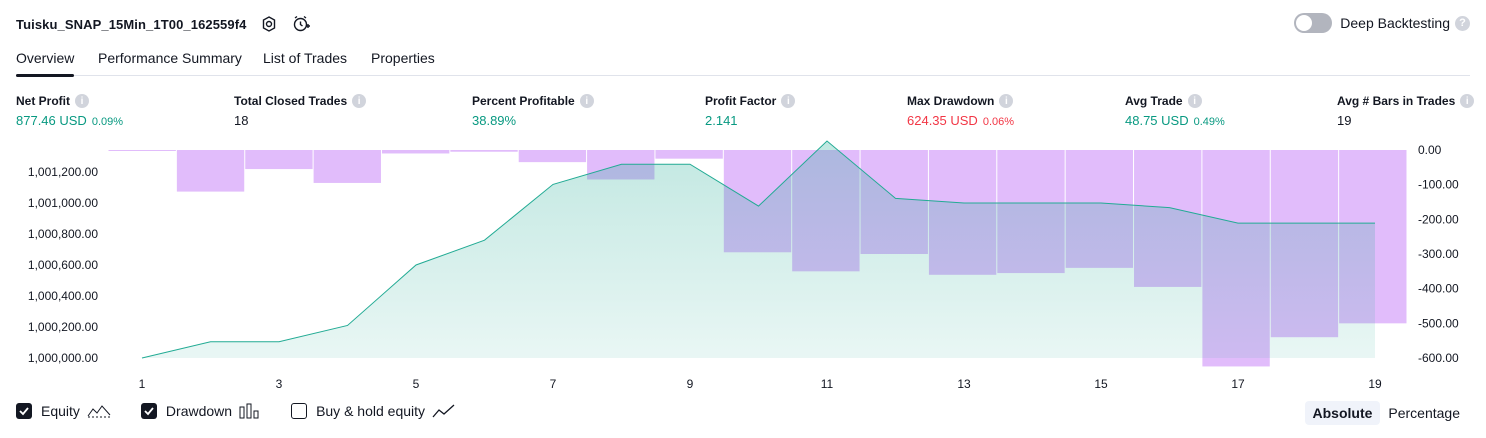 The height and width of the screenshot is (438, 1486). What do you see at coordinates (24, 411) in the screenshot?
I see `equity-checkbox` at bounding box center [24, 411].